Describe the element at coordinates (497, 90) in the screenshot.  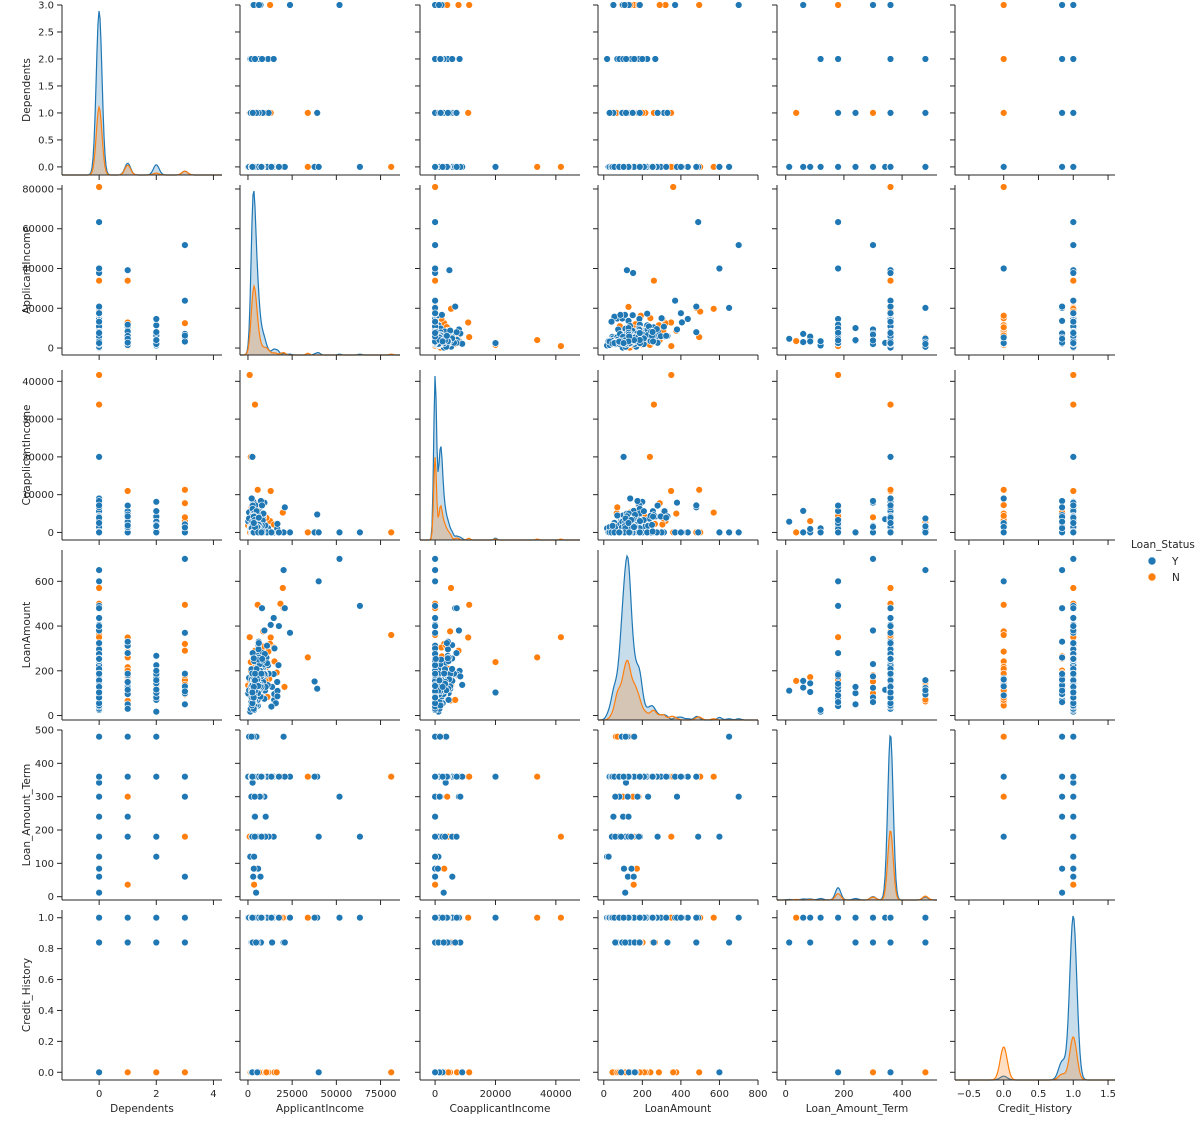
I see `panel-Dependents-vs-CoapplicantIncome` at that location.